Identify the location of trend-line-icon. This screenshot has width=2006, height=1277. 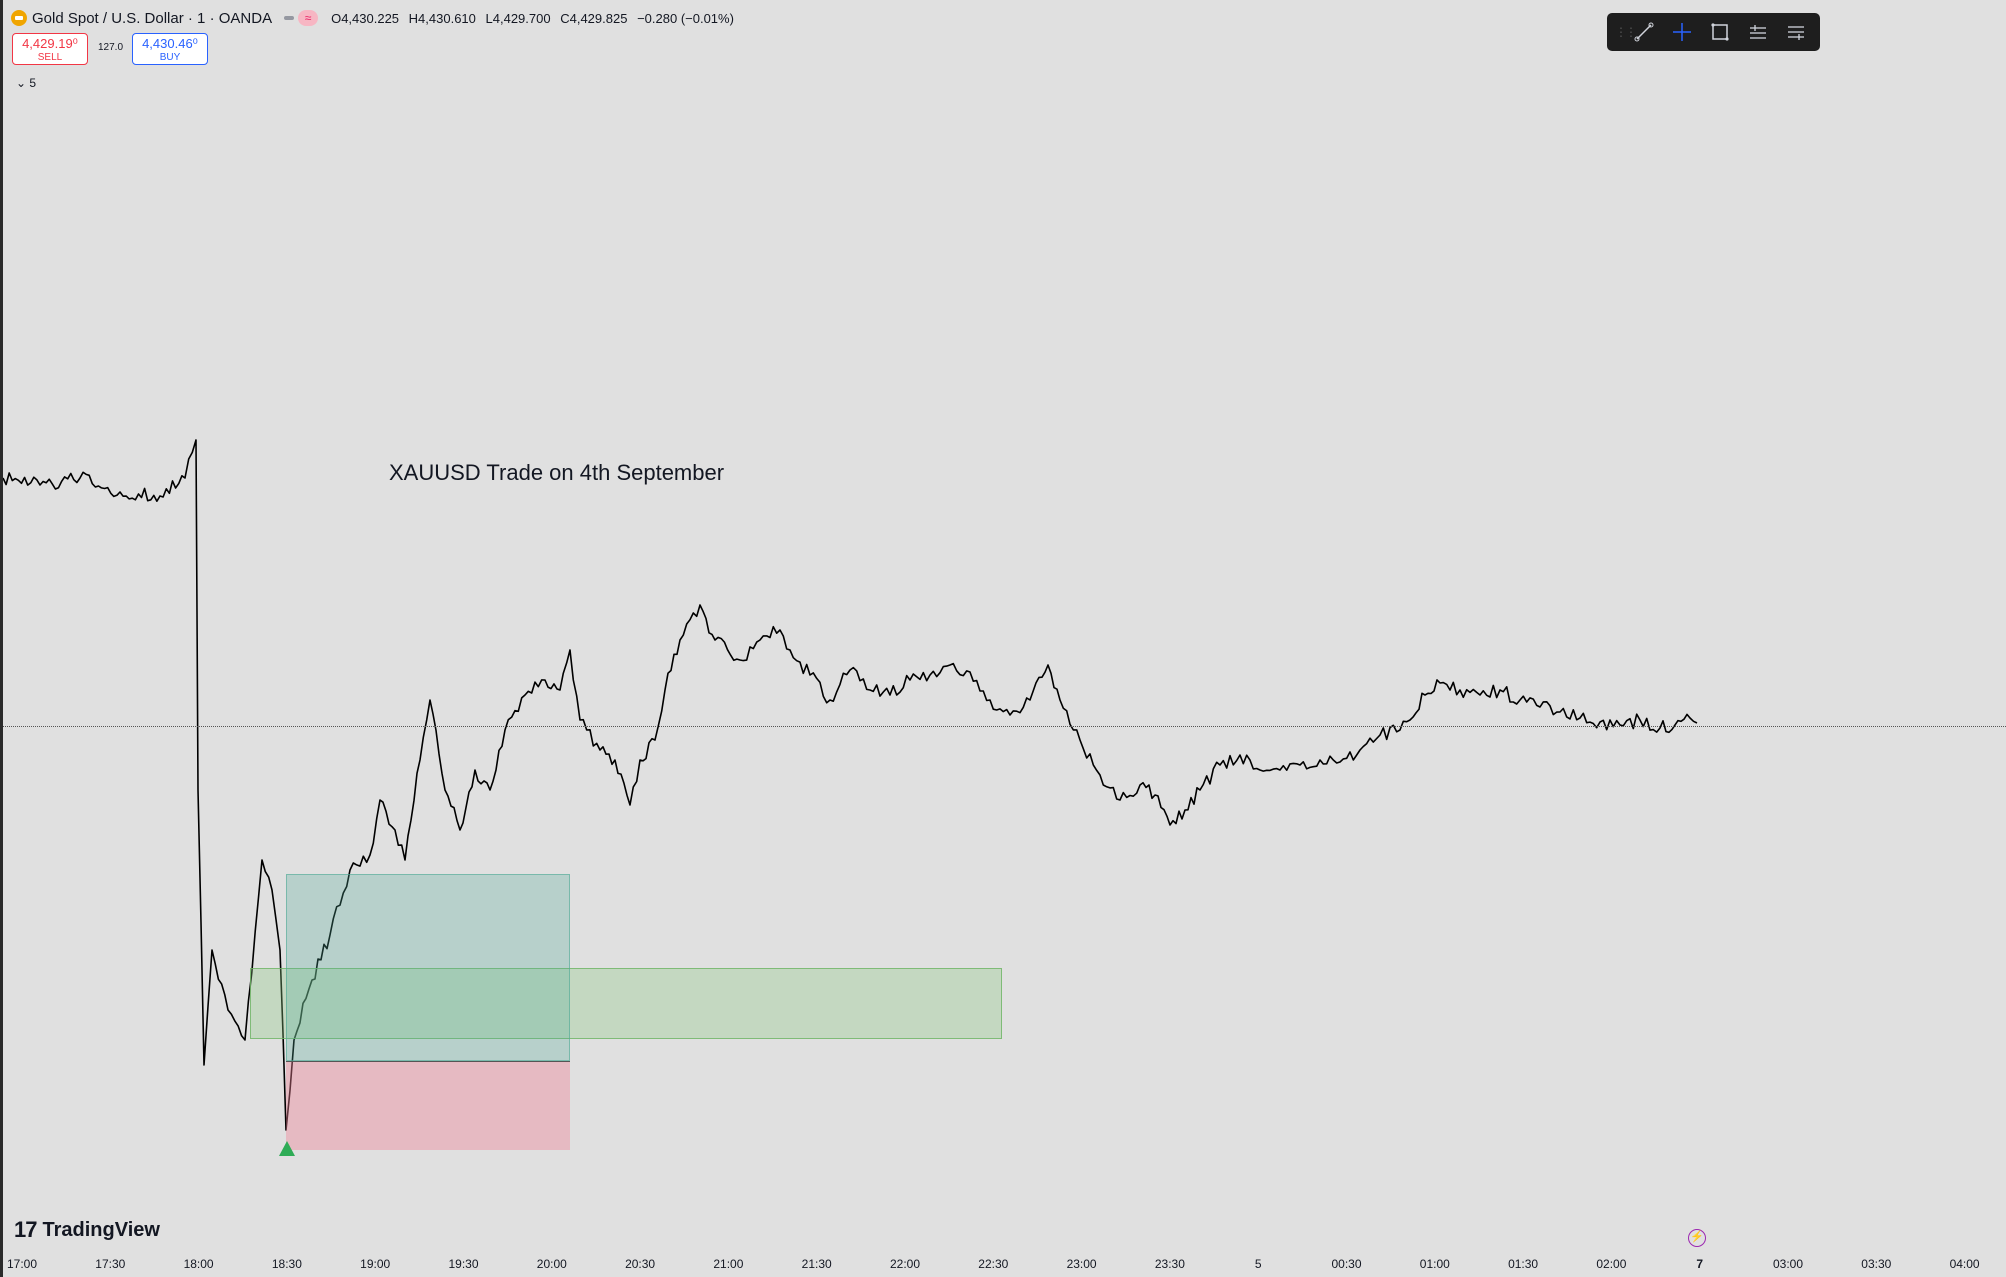
(1644, 32).